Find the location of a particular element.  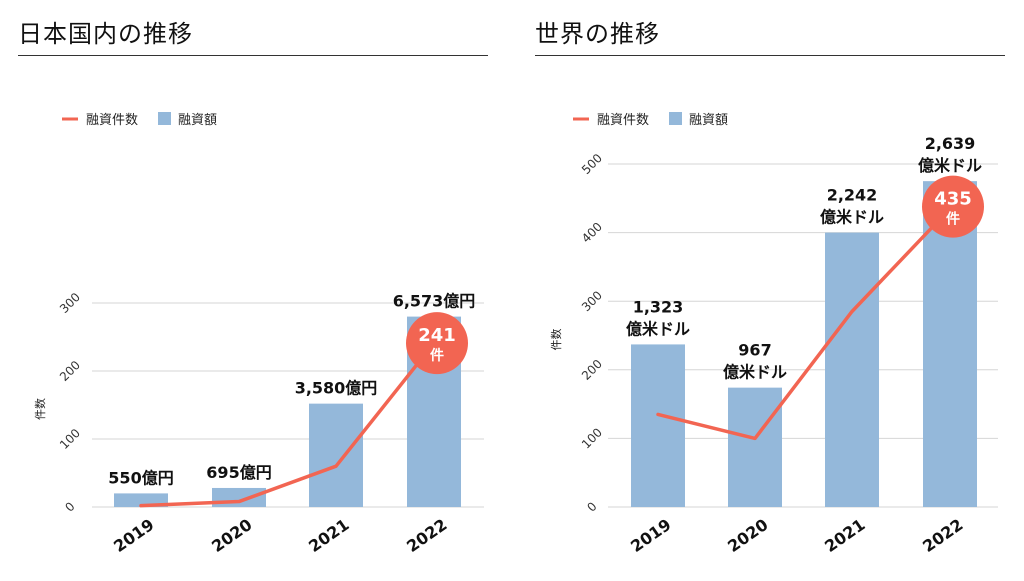

chart0-line-series is located at coordinates (287, 424).